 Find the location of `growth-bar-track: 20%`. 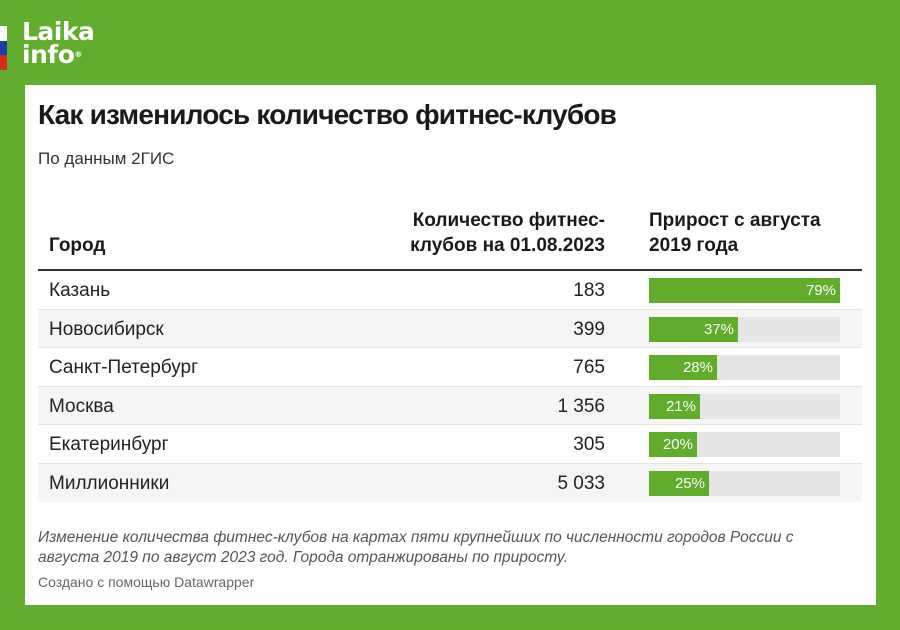

growth-bar-track: 20% is located at coordinates (744, 444).